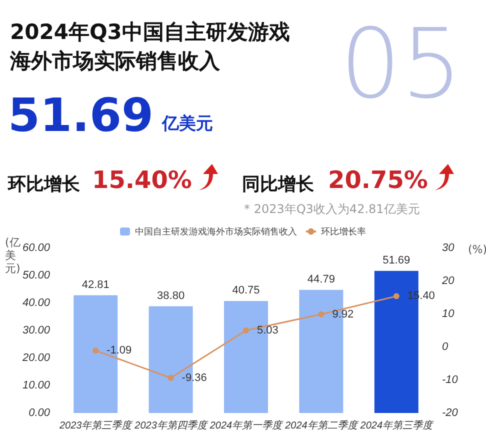 The width and height of the screenshot is (486, 435). I want to click on y-tick-label: 30.00, so click(36, 330).